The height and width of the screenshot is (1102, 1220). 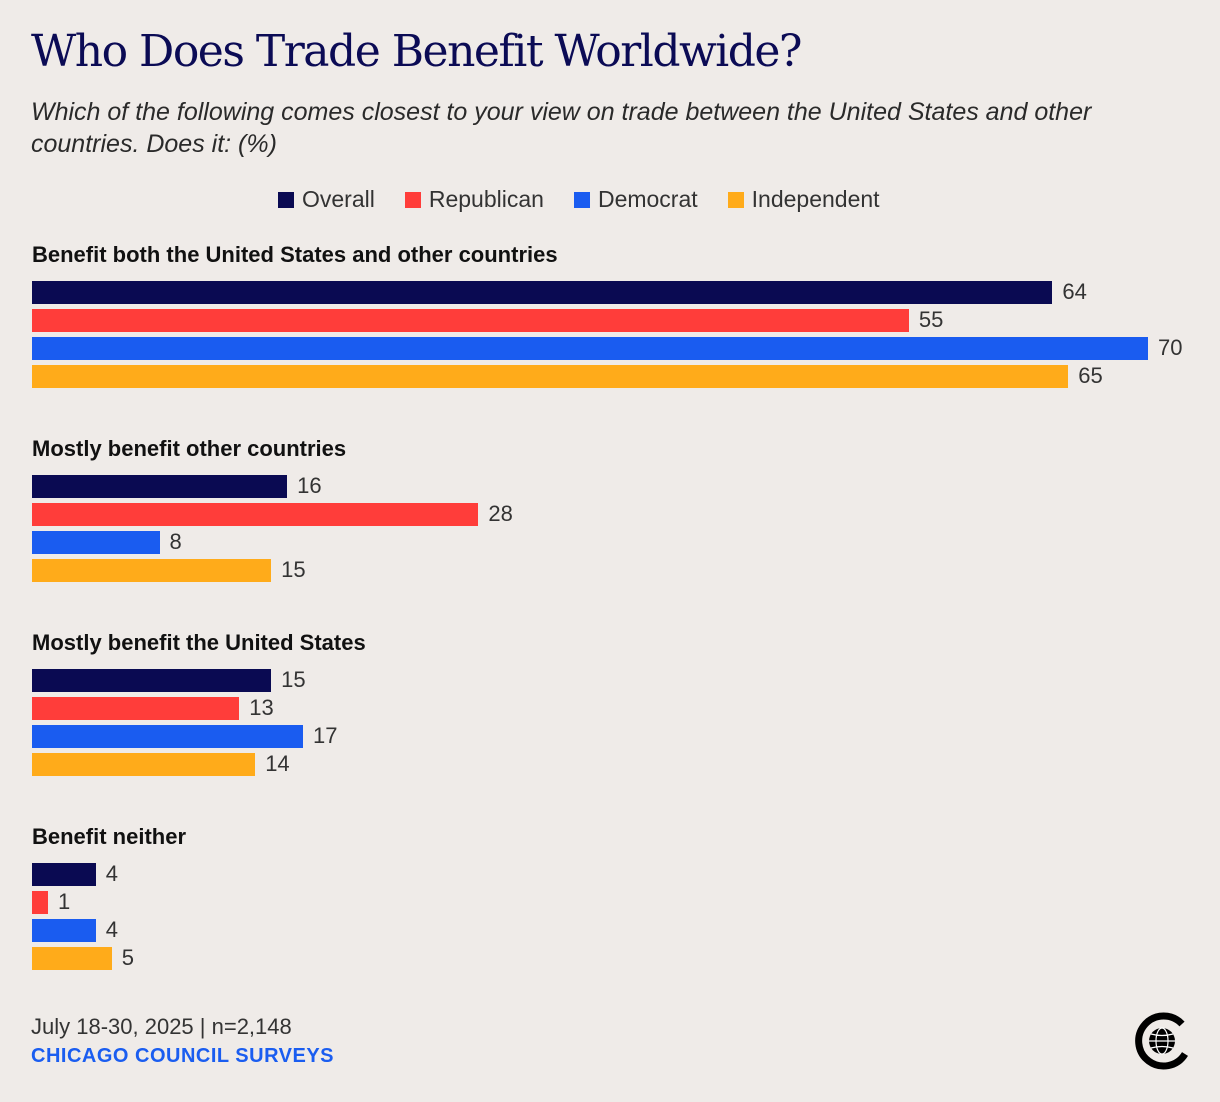 I want to click on data-label: 16, so click(x=309, y=485).